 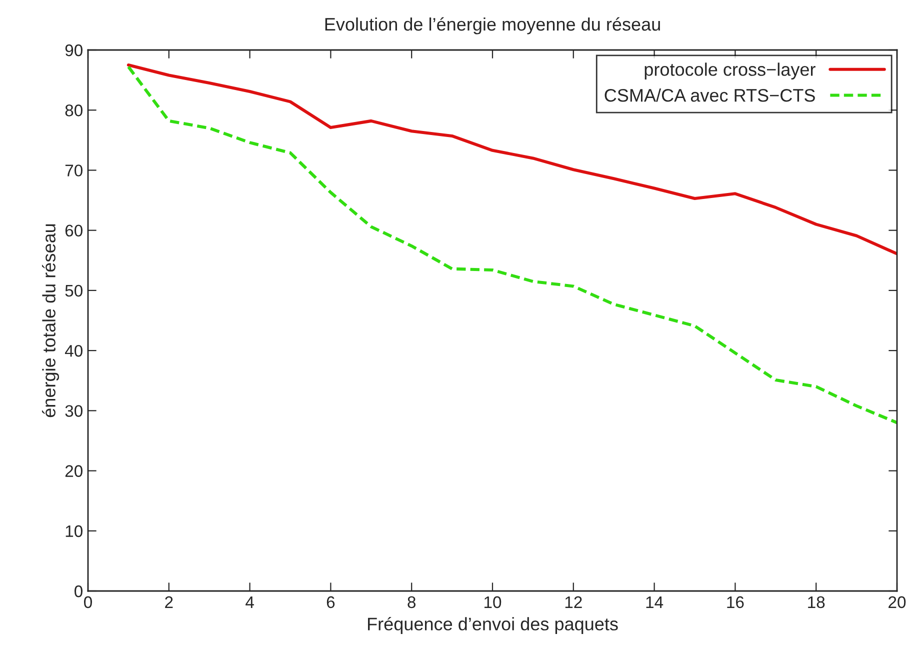 What do you see at coordinates (816, 602) in the screenshot?
I see `x-tick-label: 18` at bounding box center [816, 602].